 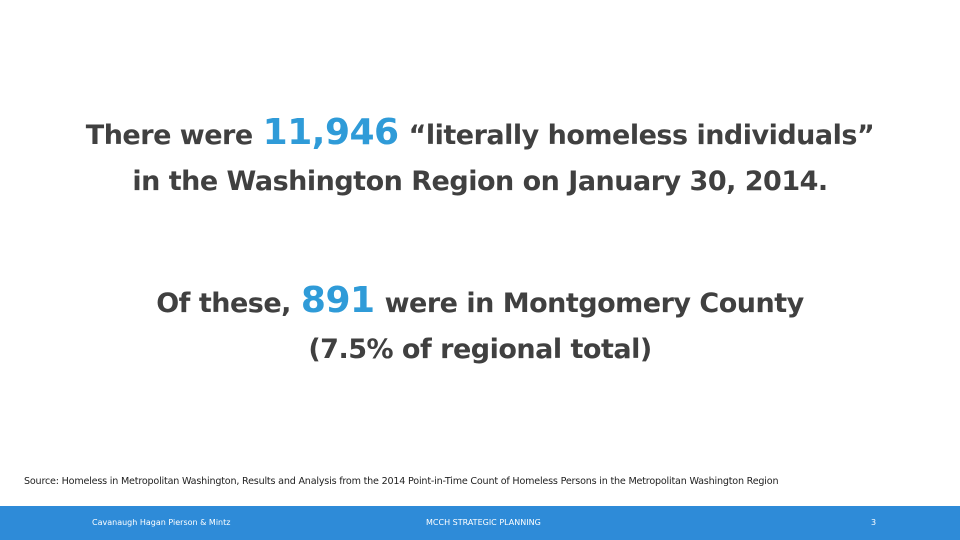 I want to click on text: There were, so click(x=169, y=135).